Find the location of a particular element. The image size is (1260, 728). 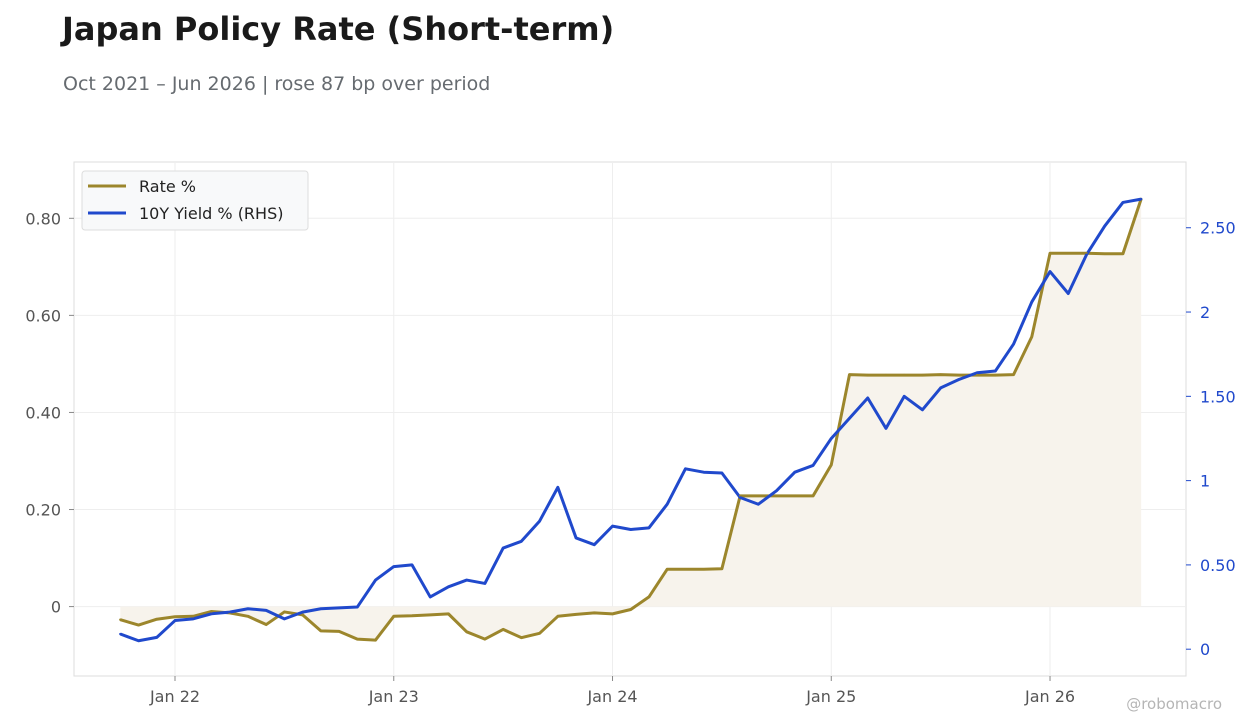

legend-box is located at coordinates (195, 200).